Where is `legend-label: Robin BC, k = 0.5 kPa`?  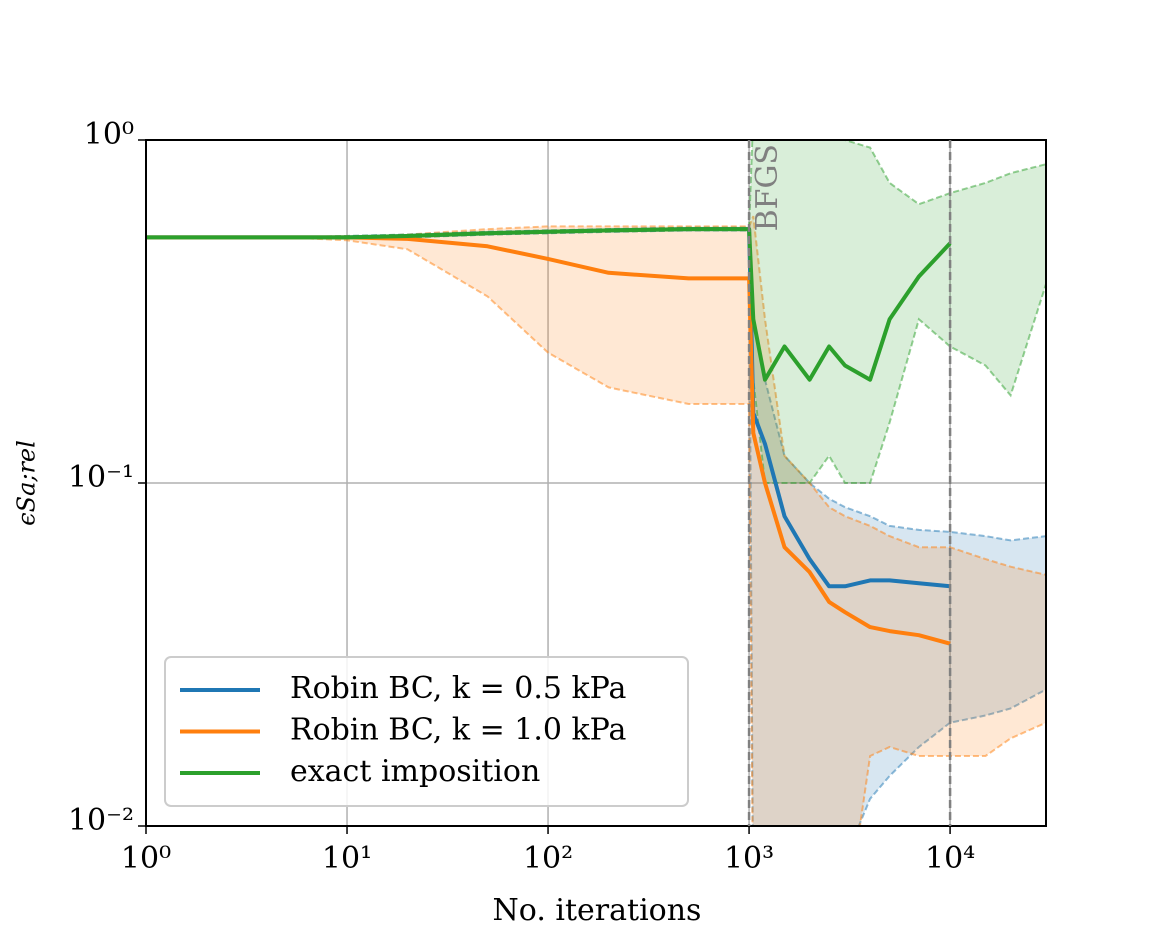 legend-label: Robin BC, k = 0.5 kPa is located at coordinates (458, 688).